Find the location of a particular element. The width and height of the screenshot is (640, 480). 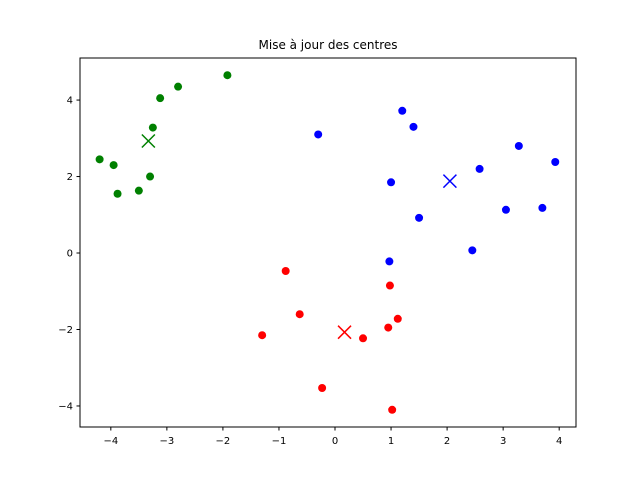

x-tick-label: 0 is located at coordinates (335, 441).